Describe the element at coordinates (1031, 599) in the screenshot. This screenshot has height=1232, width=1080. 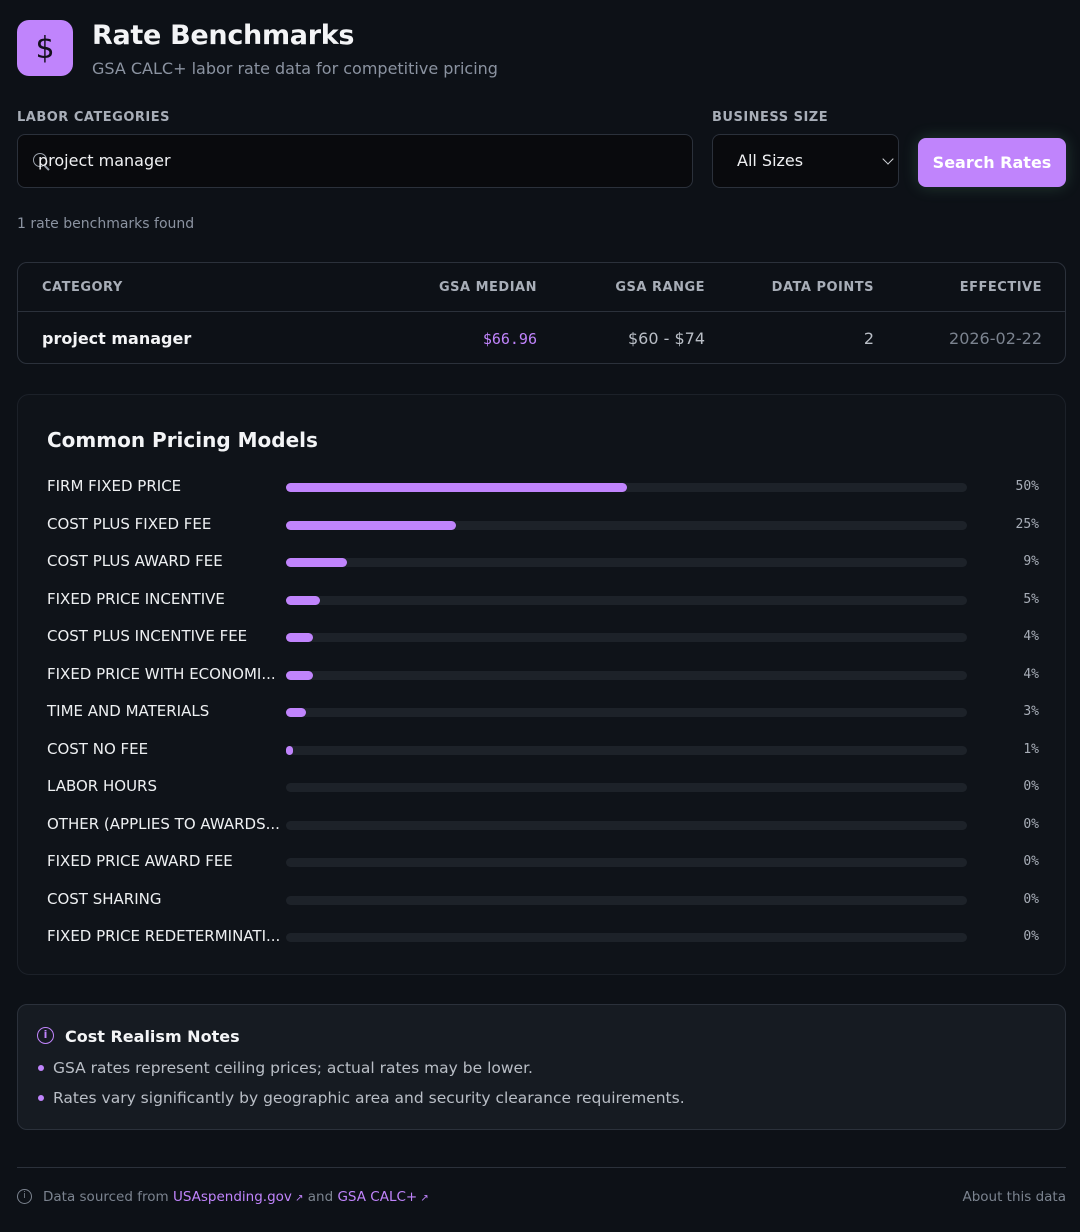
I see `pricing-model-percent: 5%` at that location.